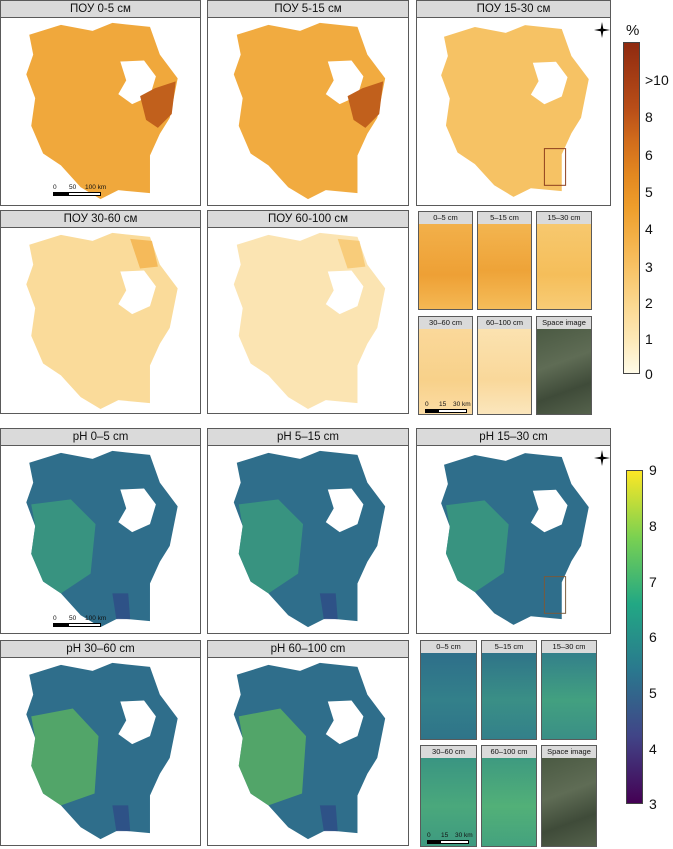 This screenshot has height=849, width=673. What do you see at coordinates (653, 470) in the screenshot?
I see `ph-tick: 9` at bounding box center [653, 470].